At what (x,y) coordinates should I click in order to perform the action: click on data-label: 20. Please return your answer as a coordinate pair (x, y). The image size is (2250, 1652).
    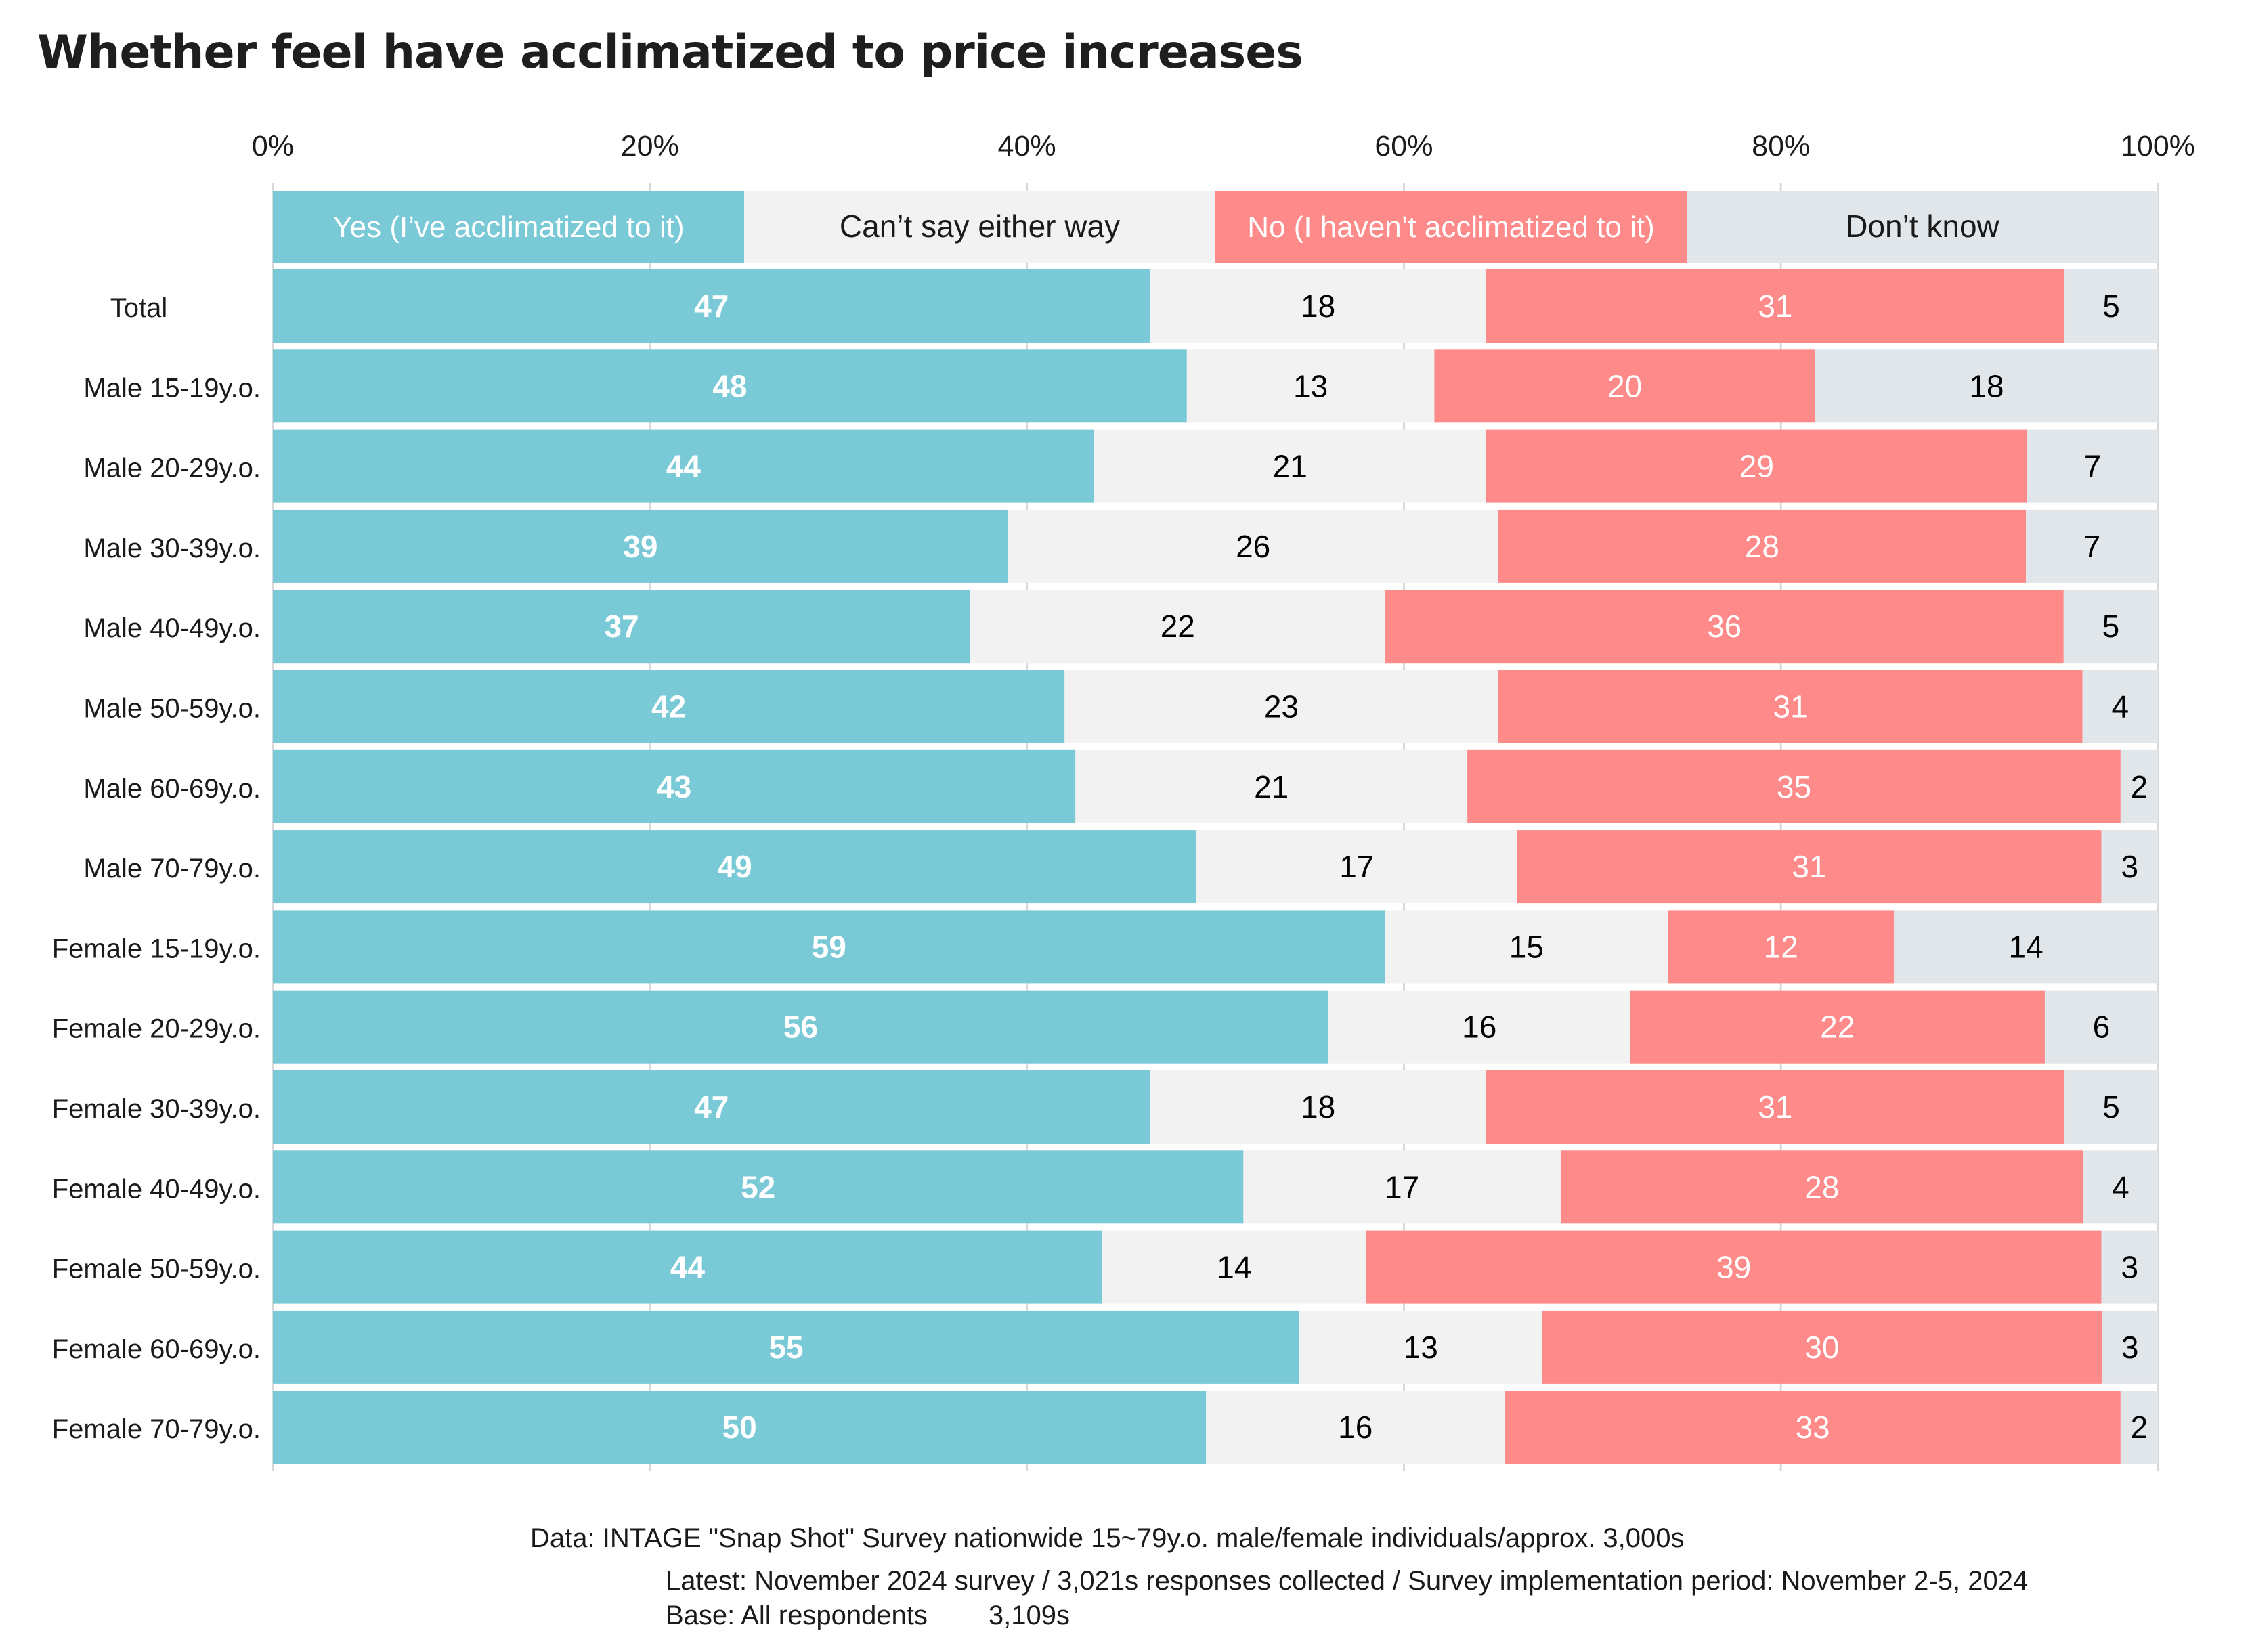
    Looking at the image, I should click on (1624, 386).